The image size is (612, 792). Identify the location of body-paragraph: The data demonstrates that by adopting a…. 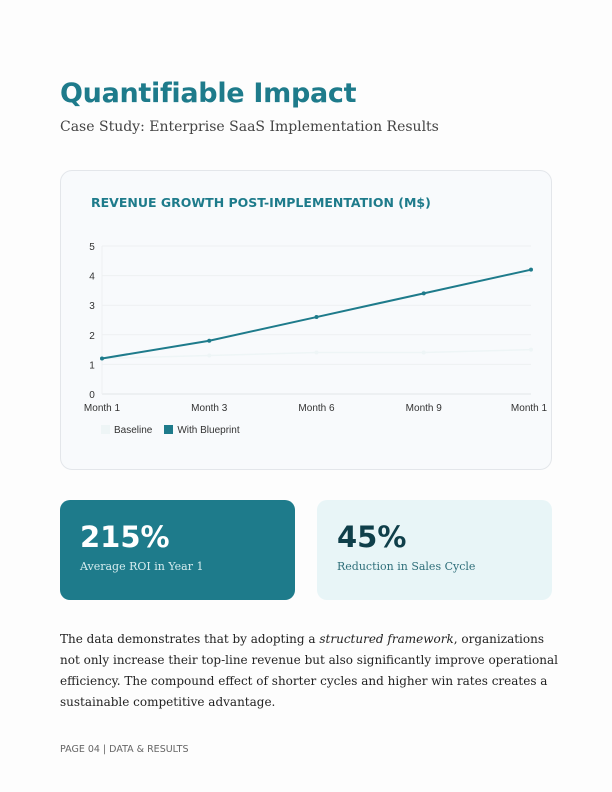
(310, 671).